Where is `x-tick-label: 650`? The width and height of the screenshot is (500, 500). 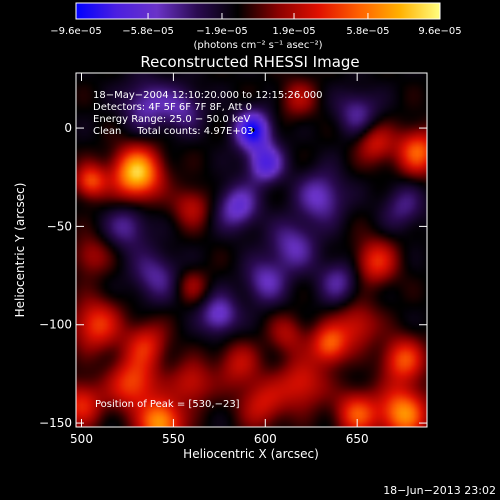 x-tick-label: 650 is located at coordinates (357, 439).